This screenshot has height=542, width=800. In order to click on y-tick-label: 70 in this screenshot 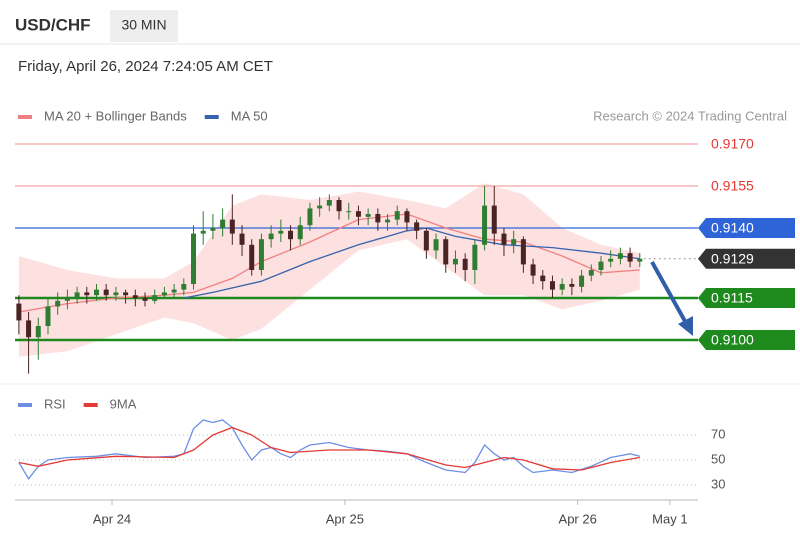, I will do `click(718, 433)`.